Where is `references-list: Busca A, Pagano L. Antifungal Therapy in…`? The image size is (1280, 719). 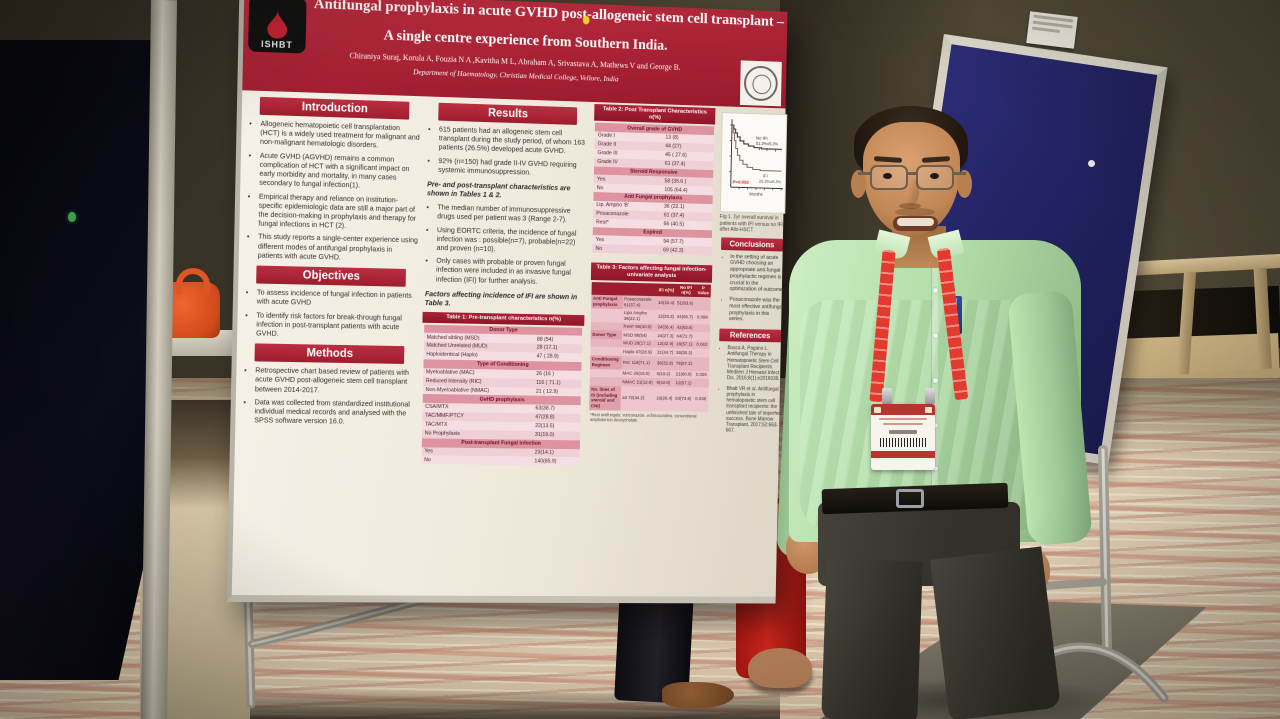
references-list: Busca A, Pagano L. Antifungal Therapy in… is located at coordinates (749, 390).